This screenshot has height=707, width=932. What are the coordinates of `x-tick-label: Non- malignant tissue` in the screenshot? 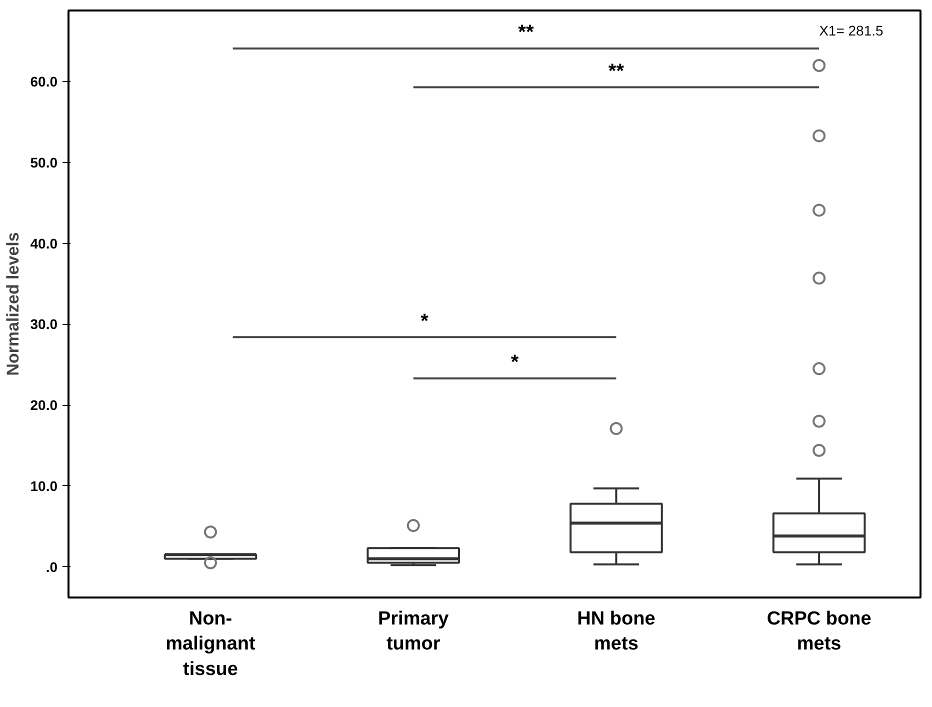 It's located at (211, 644).